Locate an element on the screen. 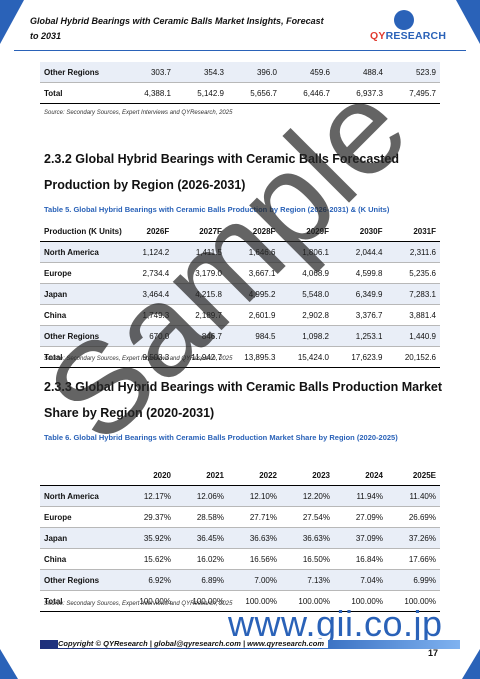 The height and width of the screenshot is (679, 480). table-cell: 15,424.0 is located at coordinates (306, 357).